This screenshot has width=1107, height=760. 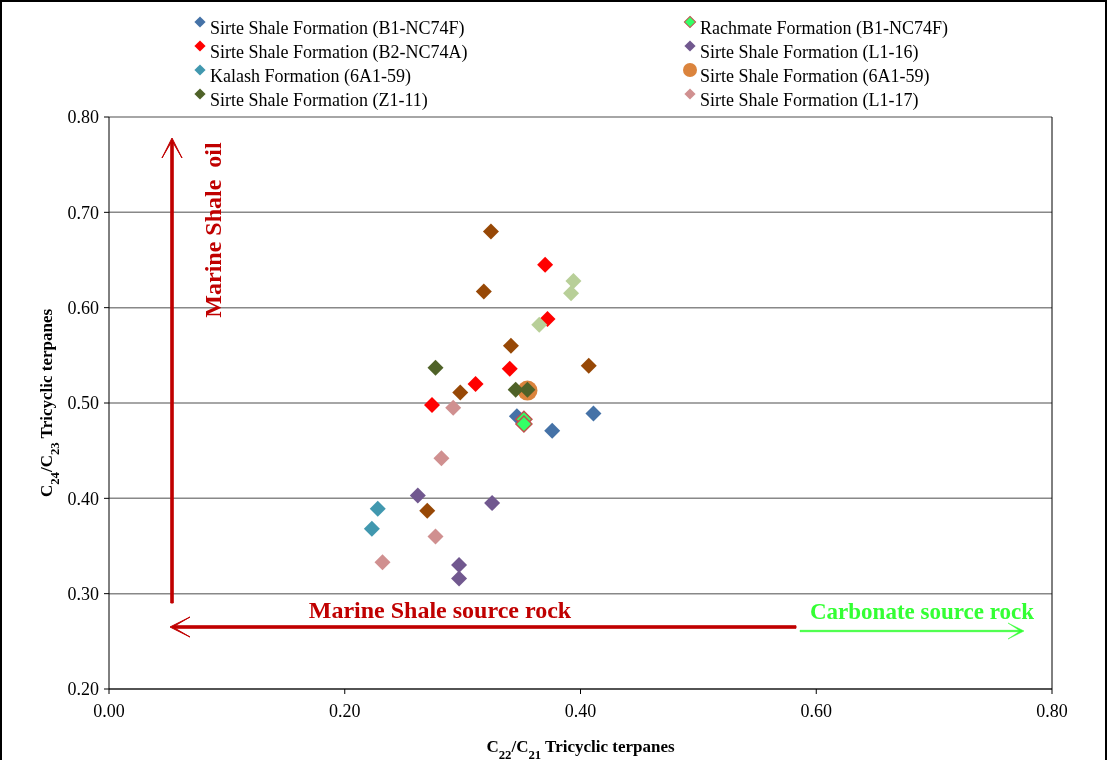 I want to click on legend-label: Sirte Shale Formation (L1-16), so click(x=809, y=53).